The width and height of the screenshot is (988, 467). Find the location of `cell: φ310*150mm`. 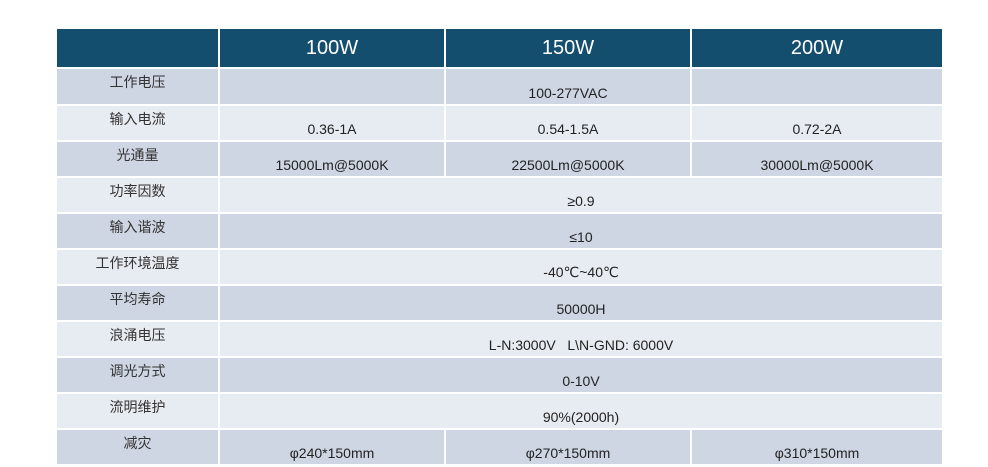

cell: φ310*150mm is located at coordinates (817, 447).